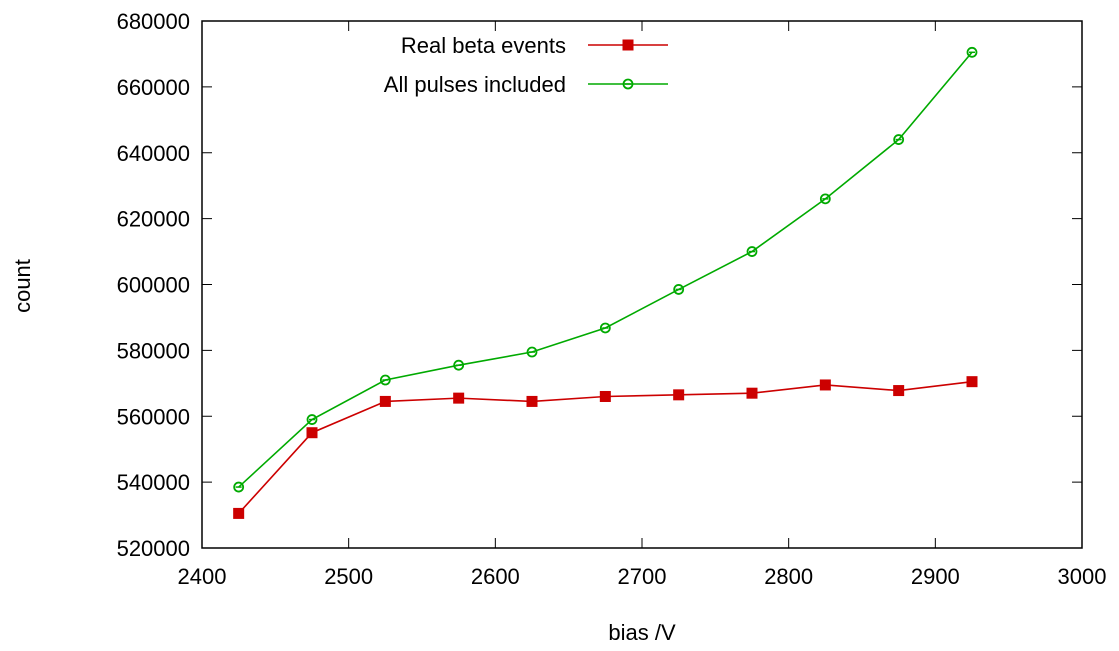 This screenshot has height=651, width=1119. What do you see at coordinates (153, 87) in the screenshot?
I see `y-tick-label: 660000` at bounding box center [153, 87].